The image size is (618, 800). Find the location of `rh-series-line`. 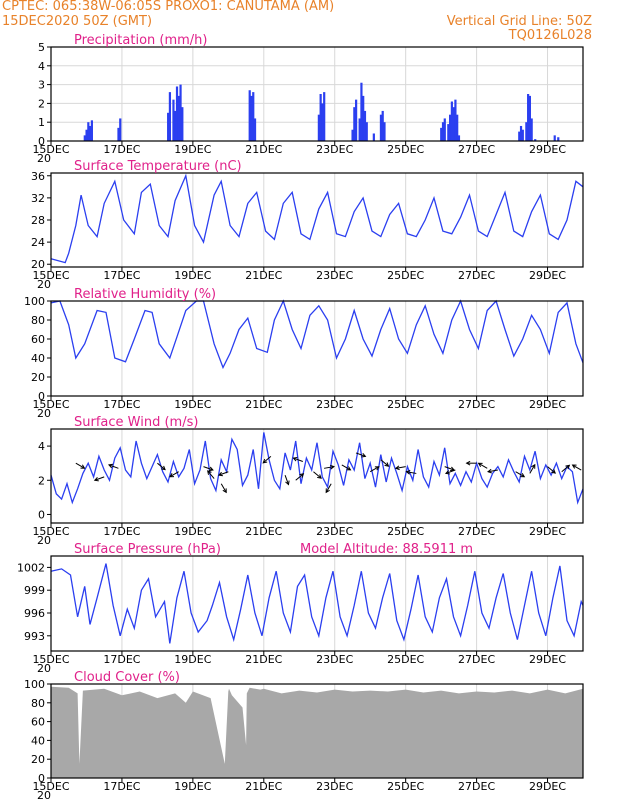

rh-series-line is located at coordinates (317, 334).